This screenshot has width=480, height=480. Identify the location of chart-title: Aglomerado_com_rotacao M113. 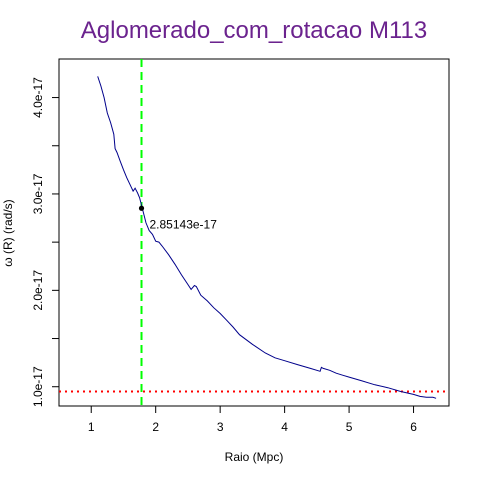
(254, 30).